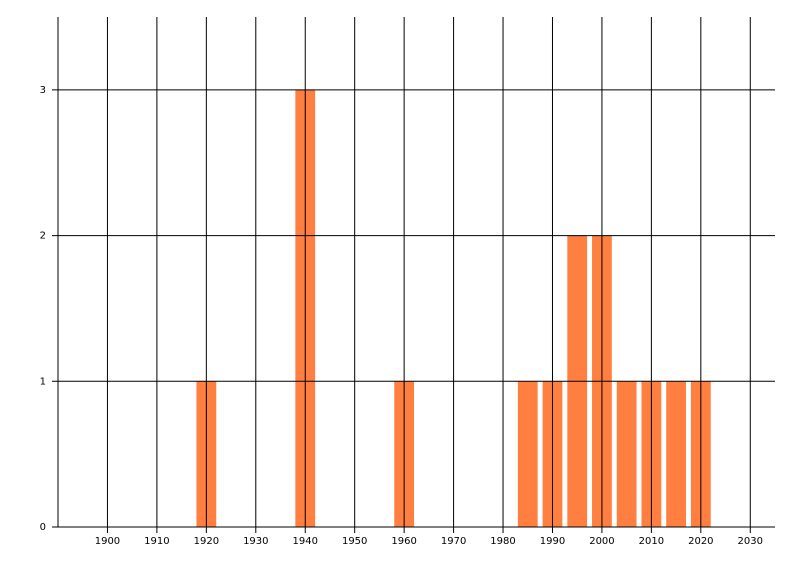 Image resolution: width=800 pixels, height=576 pixels. Describe the element at coordinates (601, 541) in the screenshot. I see `x-tick-label: 2000` at that location.